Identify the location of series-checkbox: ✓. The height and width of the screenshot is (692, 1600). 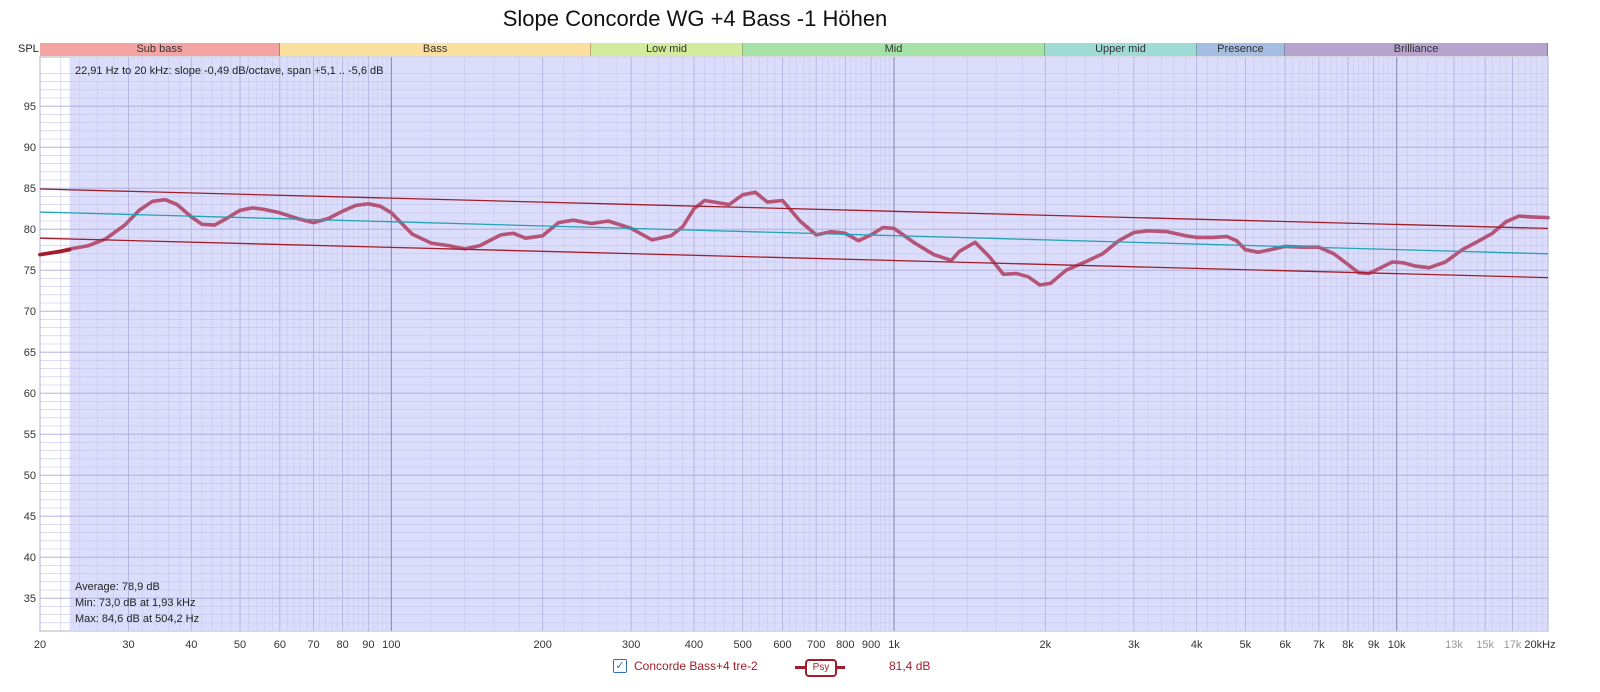
(620, 666).